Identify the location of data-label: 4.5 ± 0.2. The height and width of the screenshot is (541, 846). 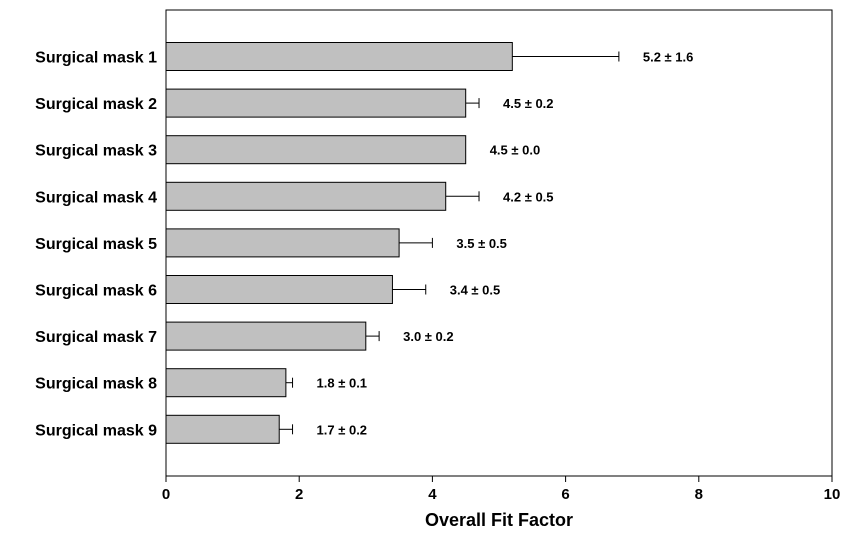
(528, 103).